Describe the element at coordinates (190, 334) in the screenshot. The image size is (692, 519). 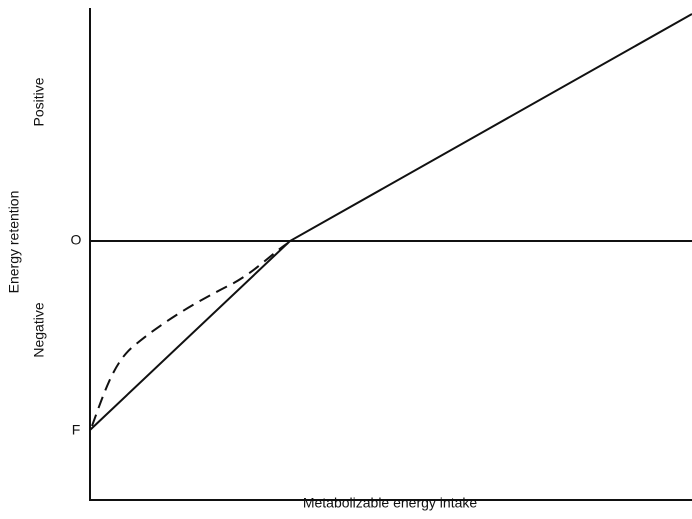
I see `dashed-curve` at that location.